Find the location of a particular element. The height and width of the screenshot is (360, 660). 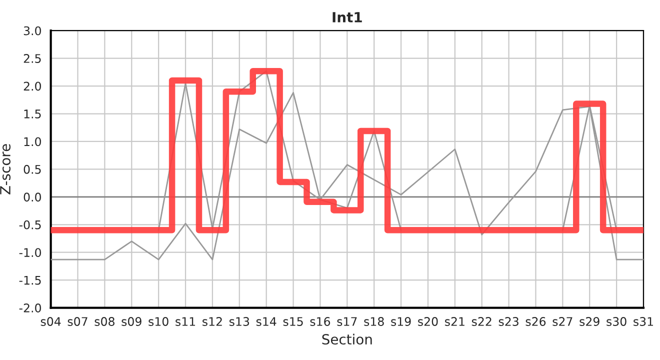

x-tick-label: s09 is located at coordinates (132, 321).